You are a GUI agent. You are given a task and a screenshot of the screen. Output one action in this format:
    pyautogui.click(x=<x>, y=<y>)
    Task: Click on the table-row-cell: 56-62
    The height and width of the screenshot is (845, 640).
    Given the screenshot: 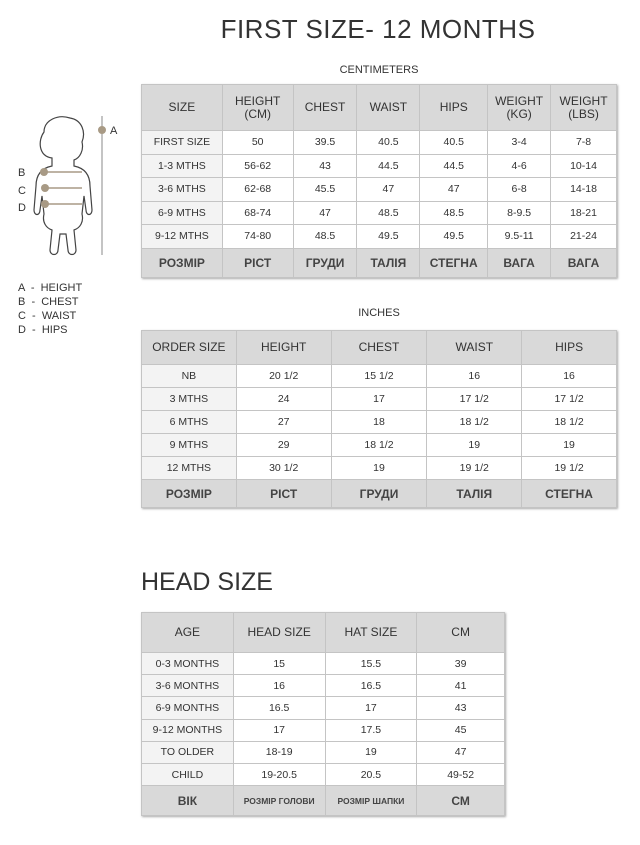 What is the action you would take?
    pyautogui.click(x=257, y=165)
    